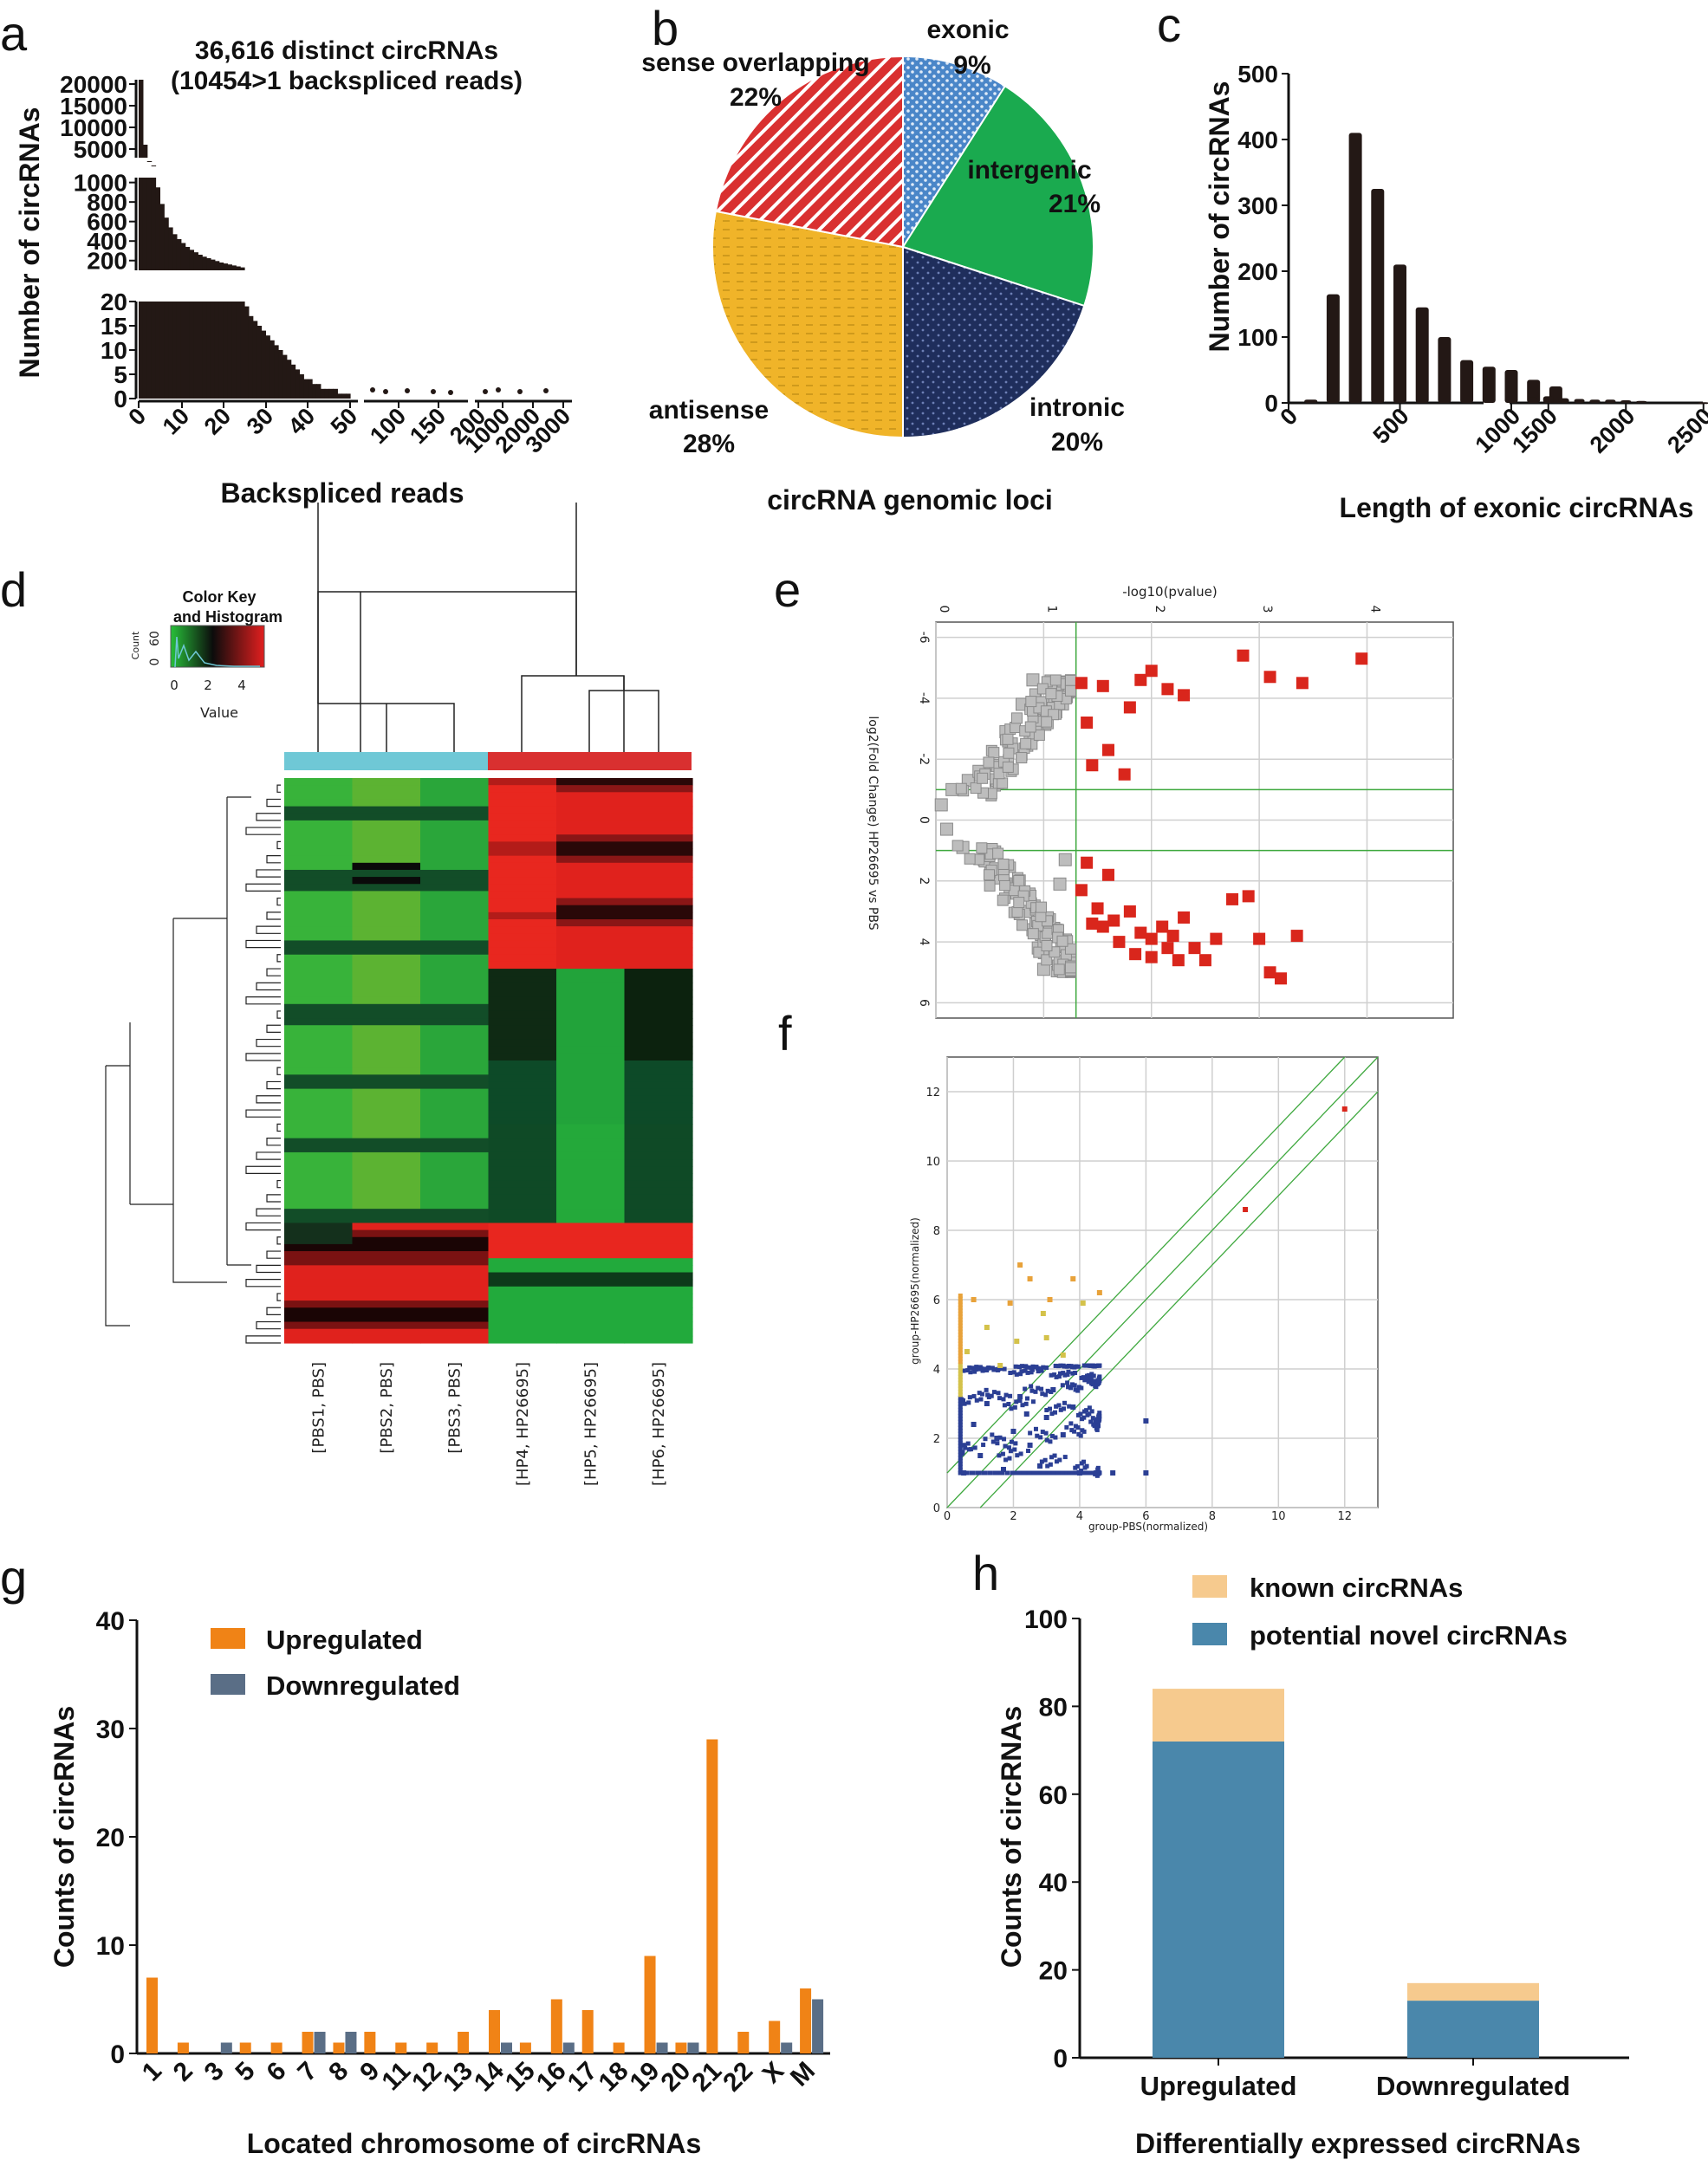 The image size is (1708, 2160). Describe the element at coordinates (1046, 1619) in the screenshot. I see `panel-h-ytick-label: 100` at that location.